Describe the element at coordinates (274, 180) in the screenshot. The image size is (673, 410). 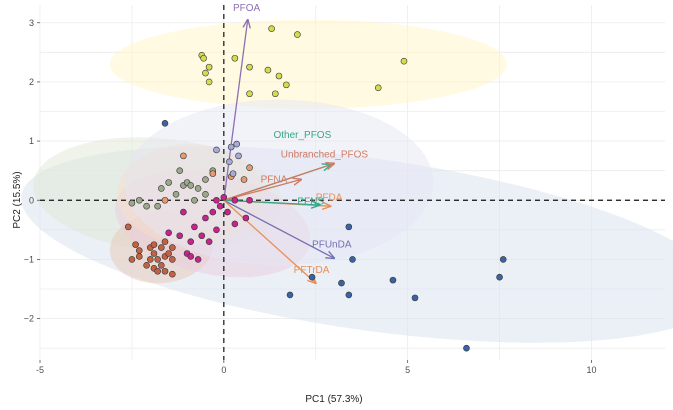
I see `loading-label: PFNA` at that location.